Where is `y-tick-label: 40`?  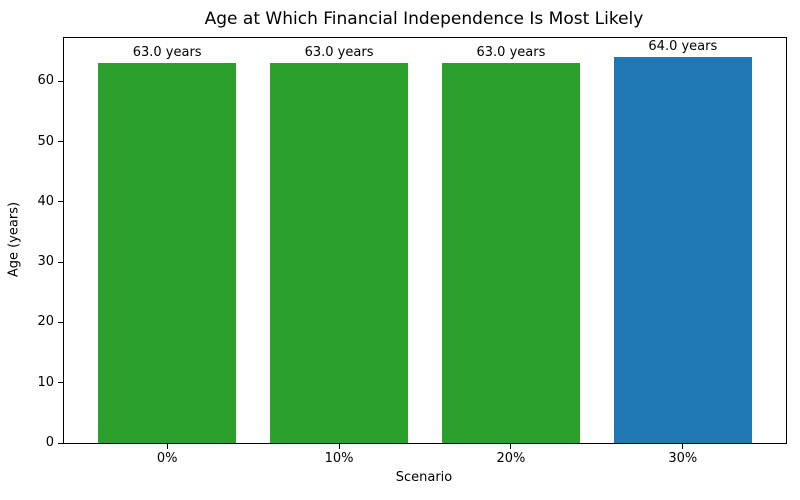 y-tick-label: 40 is located at coordinates (45, 201).